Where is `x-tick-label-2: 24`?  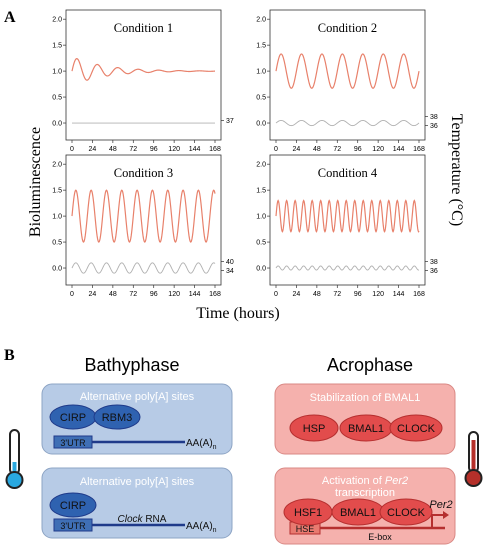
x-tick-label-2: 24 is located at coordinates (297, 149).